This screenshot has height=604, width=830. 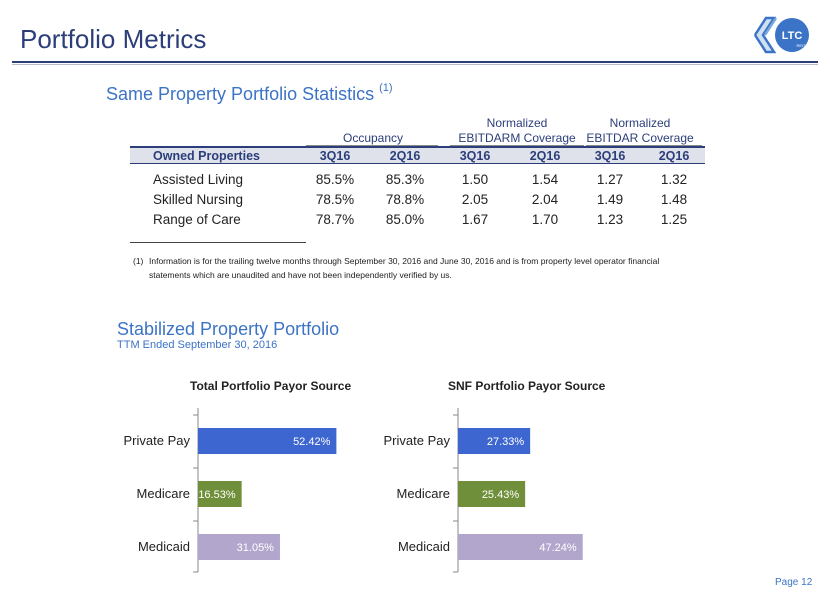 I want to click on row-label: Assisted Living, so click(x=198, y=179).